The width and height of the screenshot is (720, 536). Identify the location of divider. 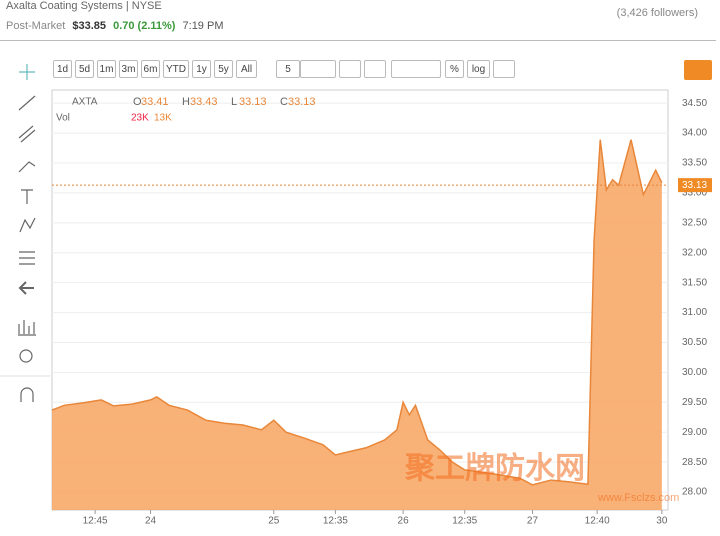
(358, 40).